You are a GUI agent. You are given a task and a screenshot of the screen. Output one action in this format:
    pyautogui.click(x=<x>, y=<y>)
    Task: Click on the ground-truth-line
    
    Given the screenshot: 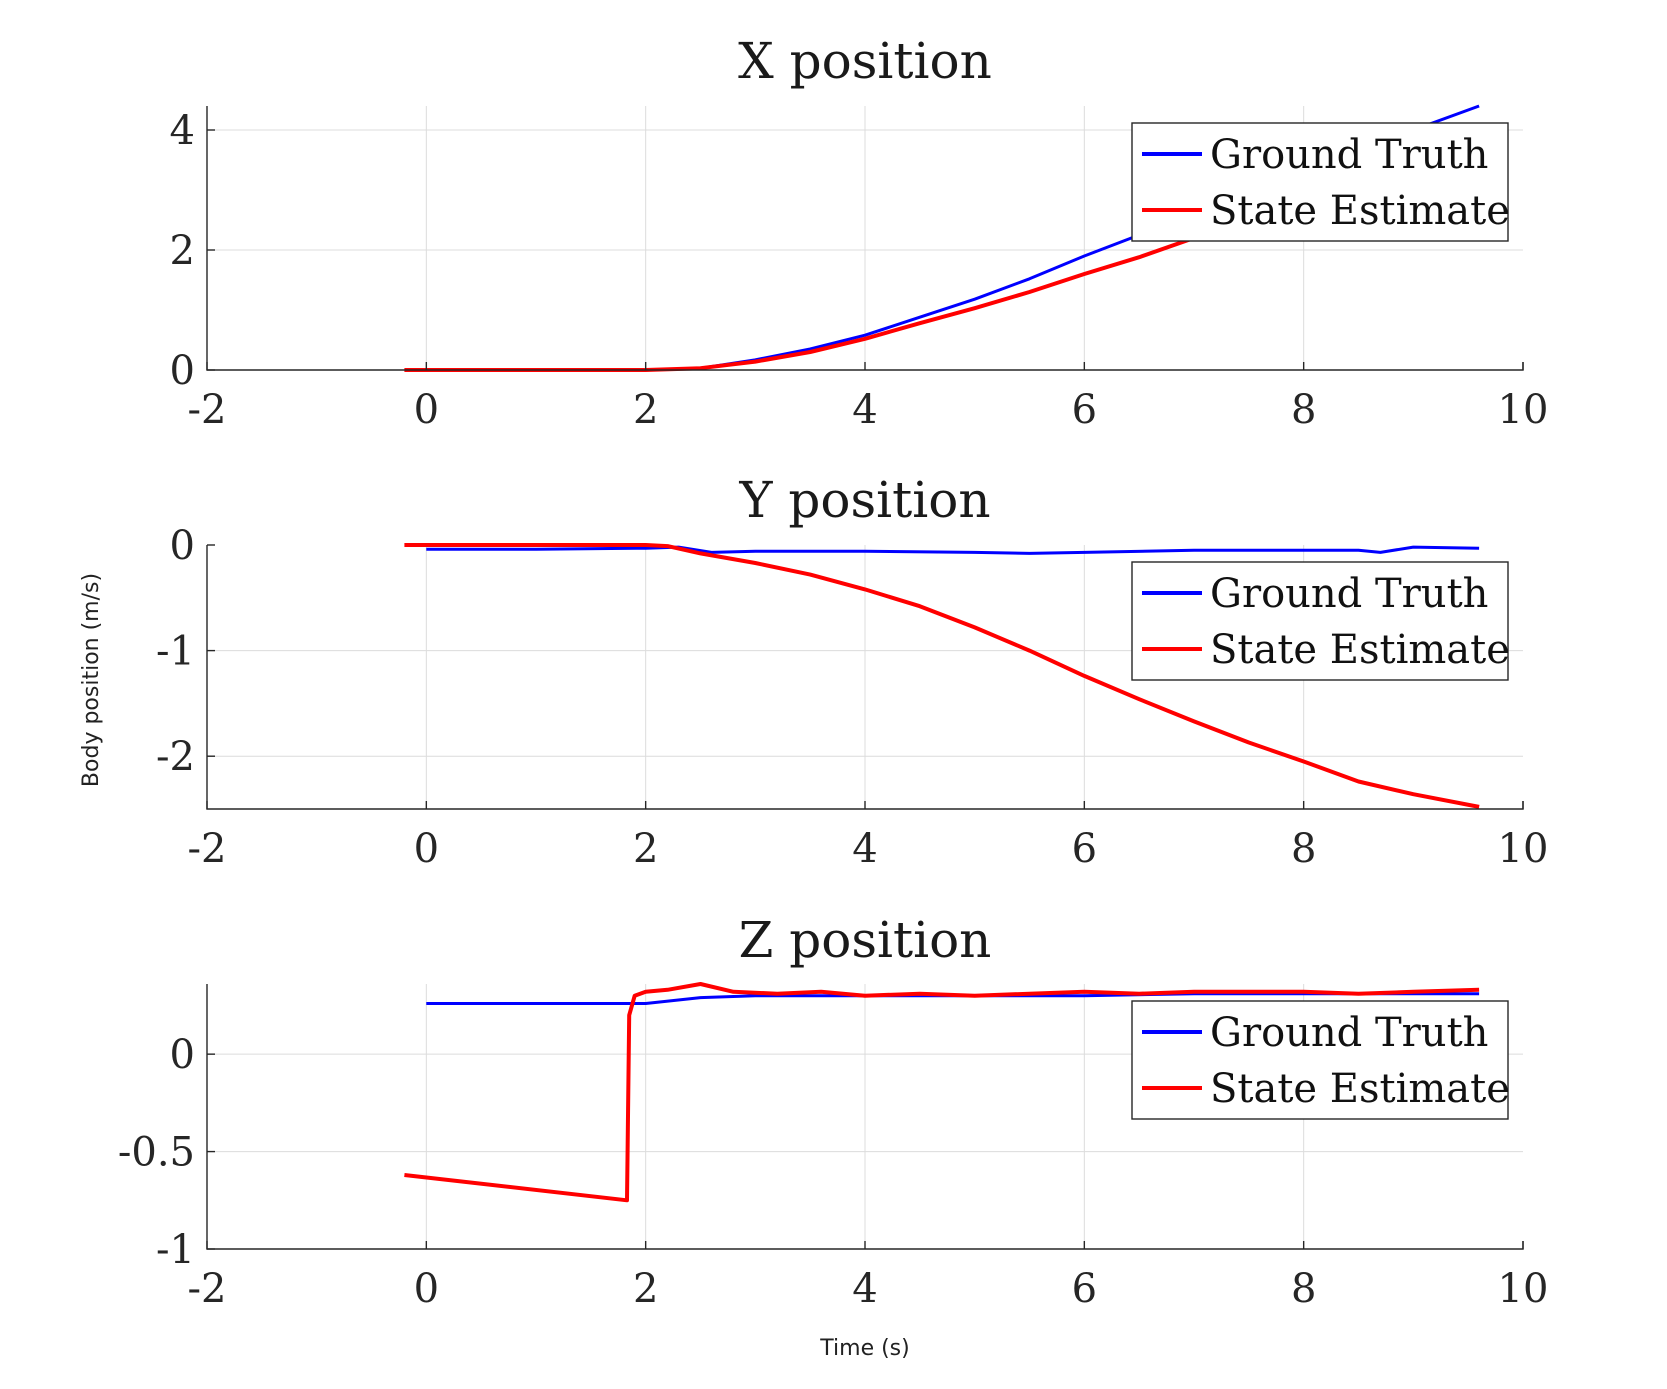 What is the action you would take?
    pyautogui.click(x=953, y=550)
    